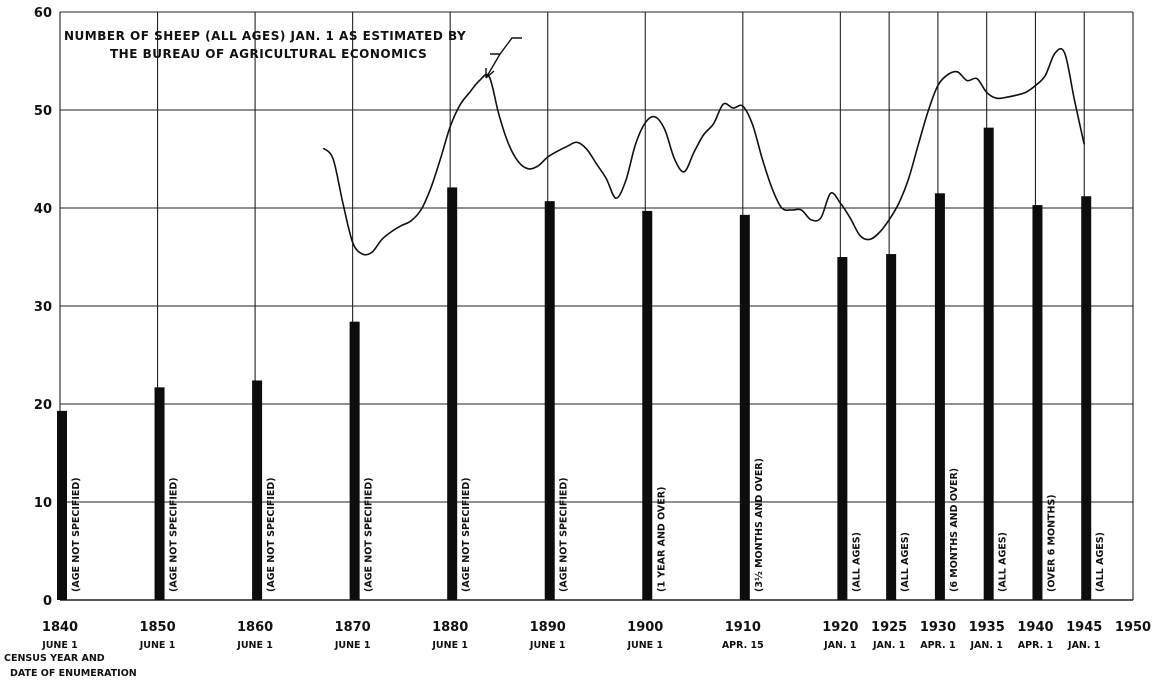 The image size is (1153, 684). I want to click on bar-note-1945: (ALL AGES), so click(1100, 562).